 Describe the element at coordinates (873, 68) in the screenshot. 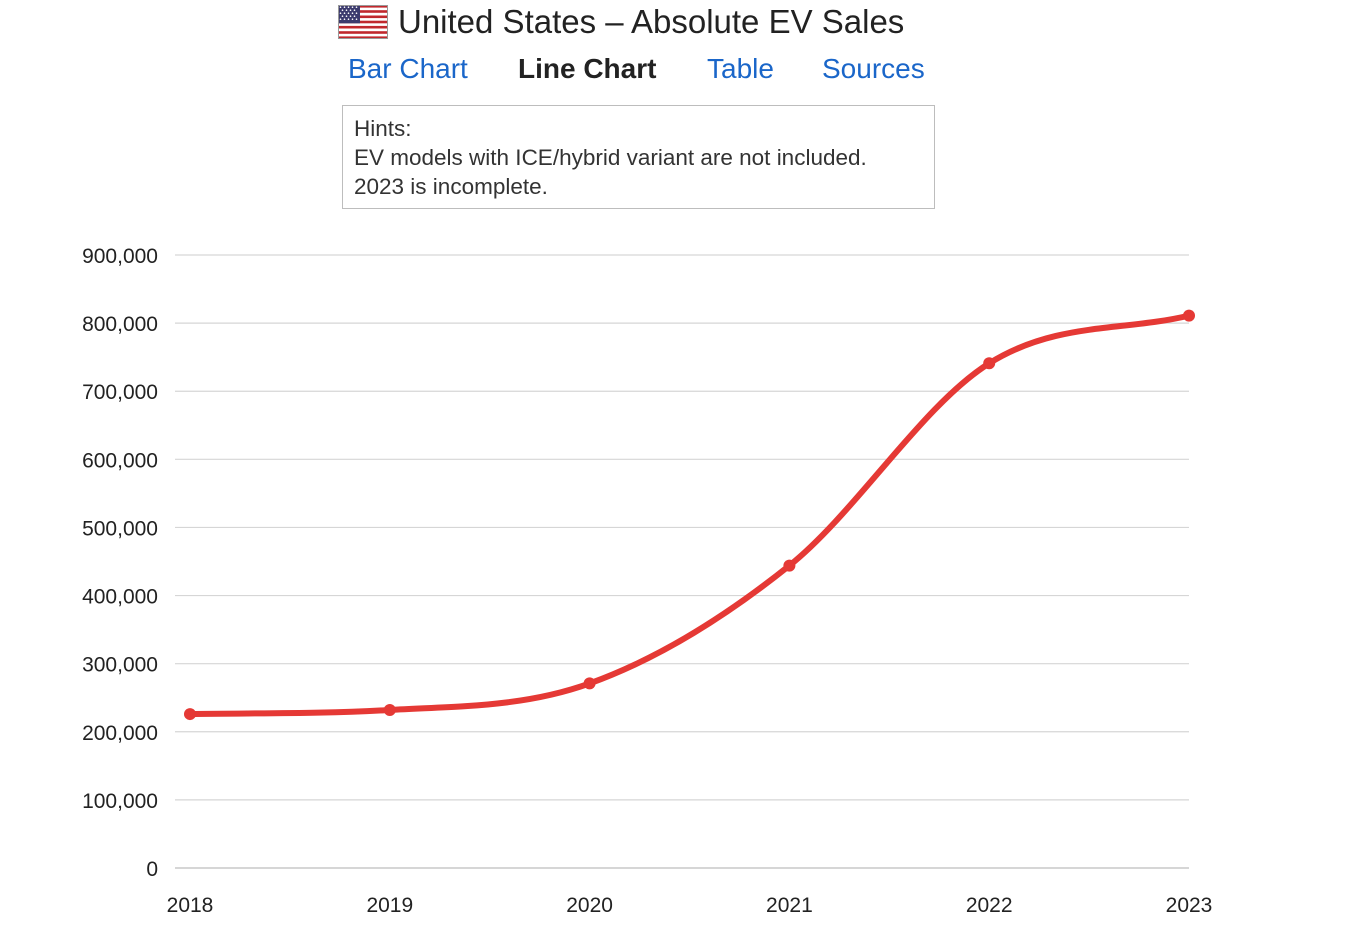

I see `tab-sources: Sources` at that location.